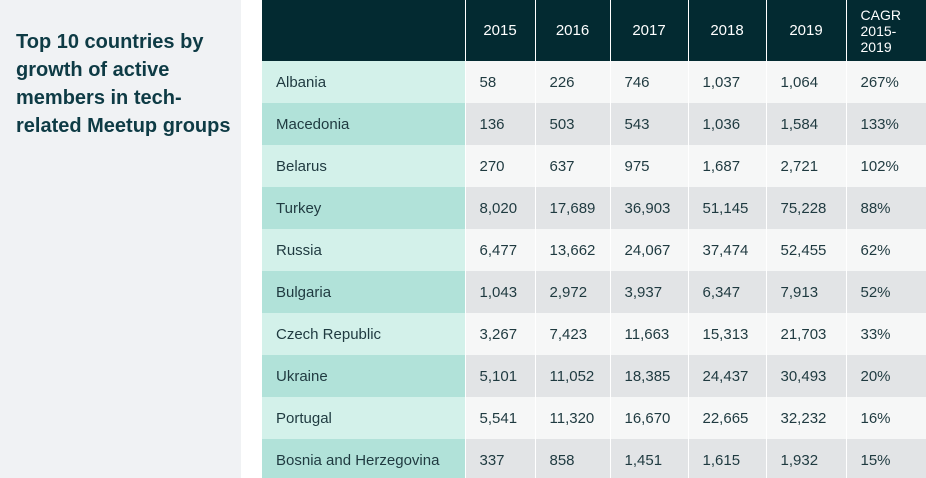 The height and width of the screenshot is (478, 926). Describe the element at coordinates (572, 208) in the screenshot. I see `value-cell-2016: 17,689` at that location.